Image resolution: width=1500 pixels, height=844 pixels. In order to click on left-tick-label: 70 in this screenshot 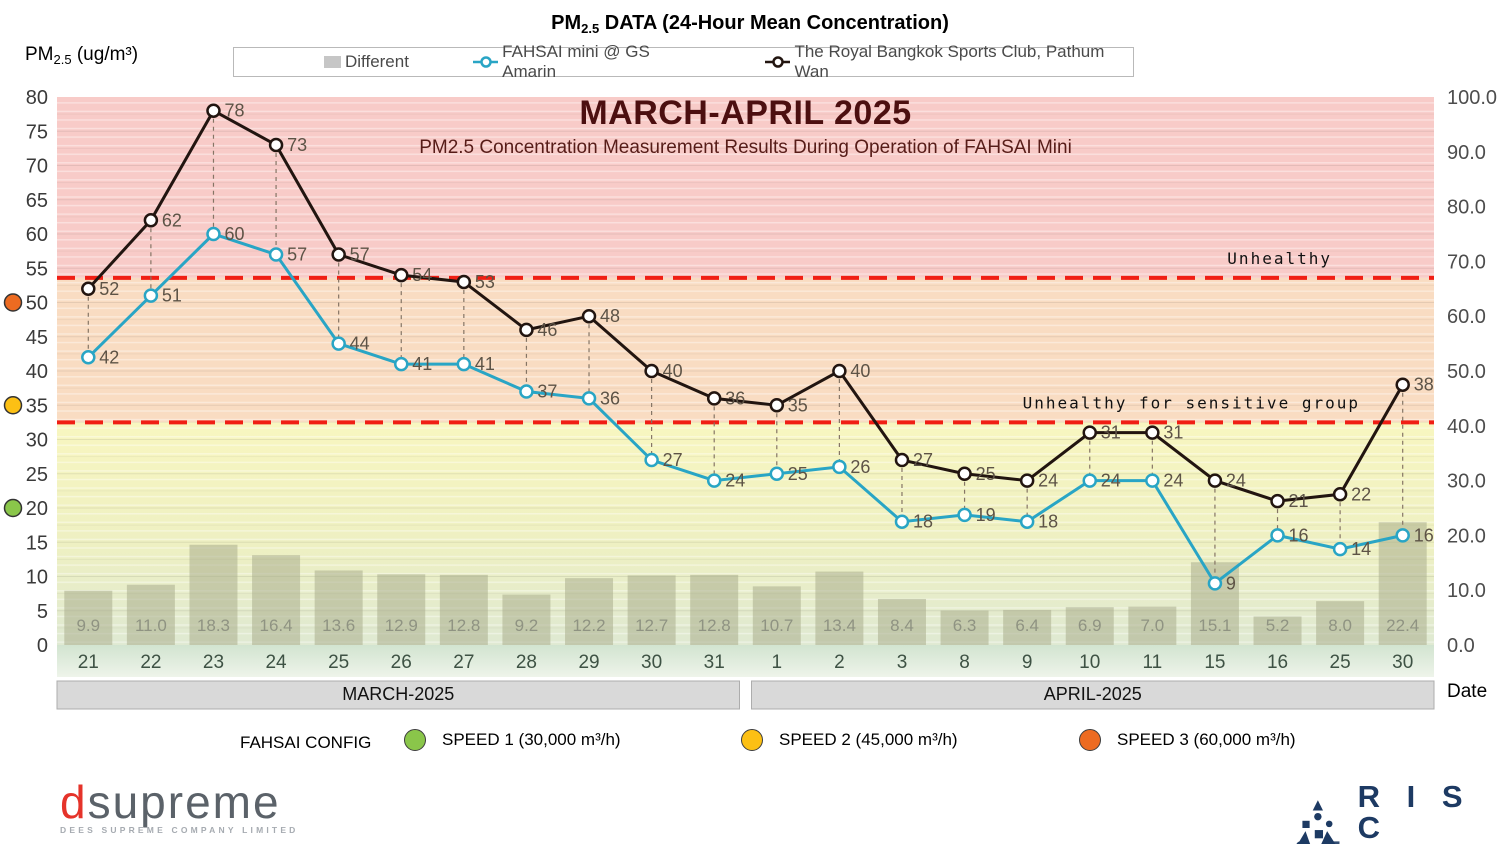, I will do `click(37, 167)`.